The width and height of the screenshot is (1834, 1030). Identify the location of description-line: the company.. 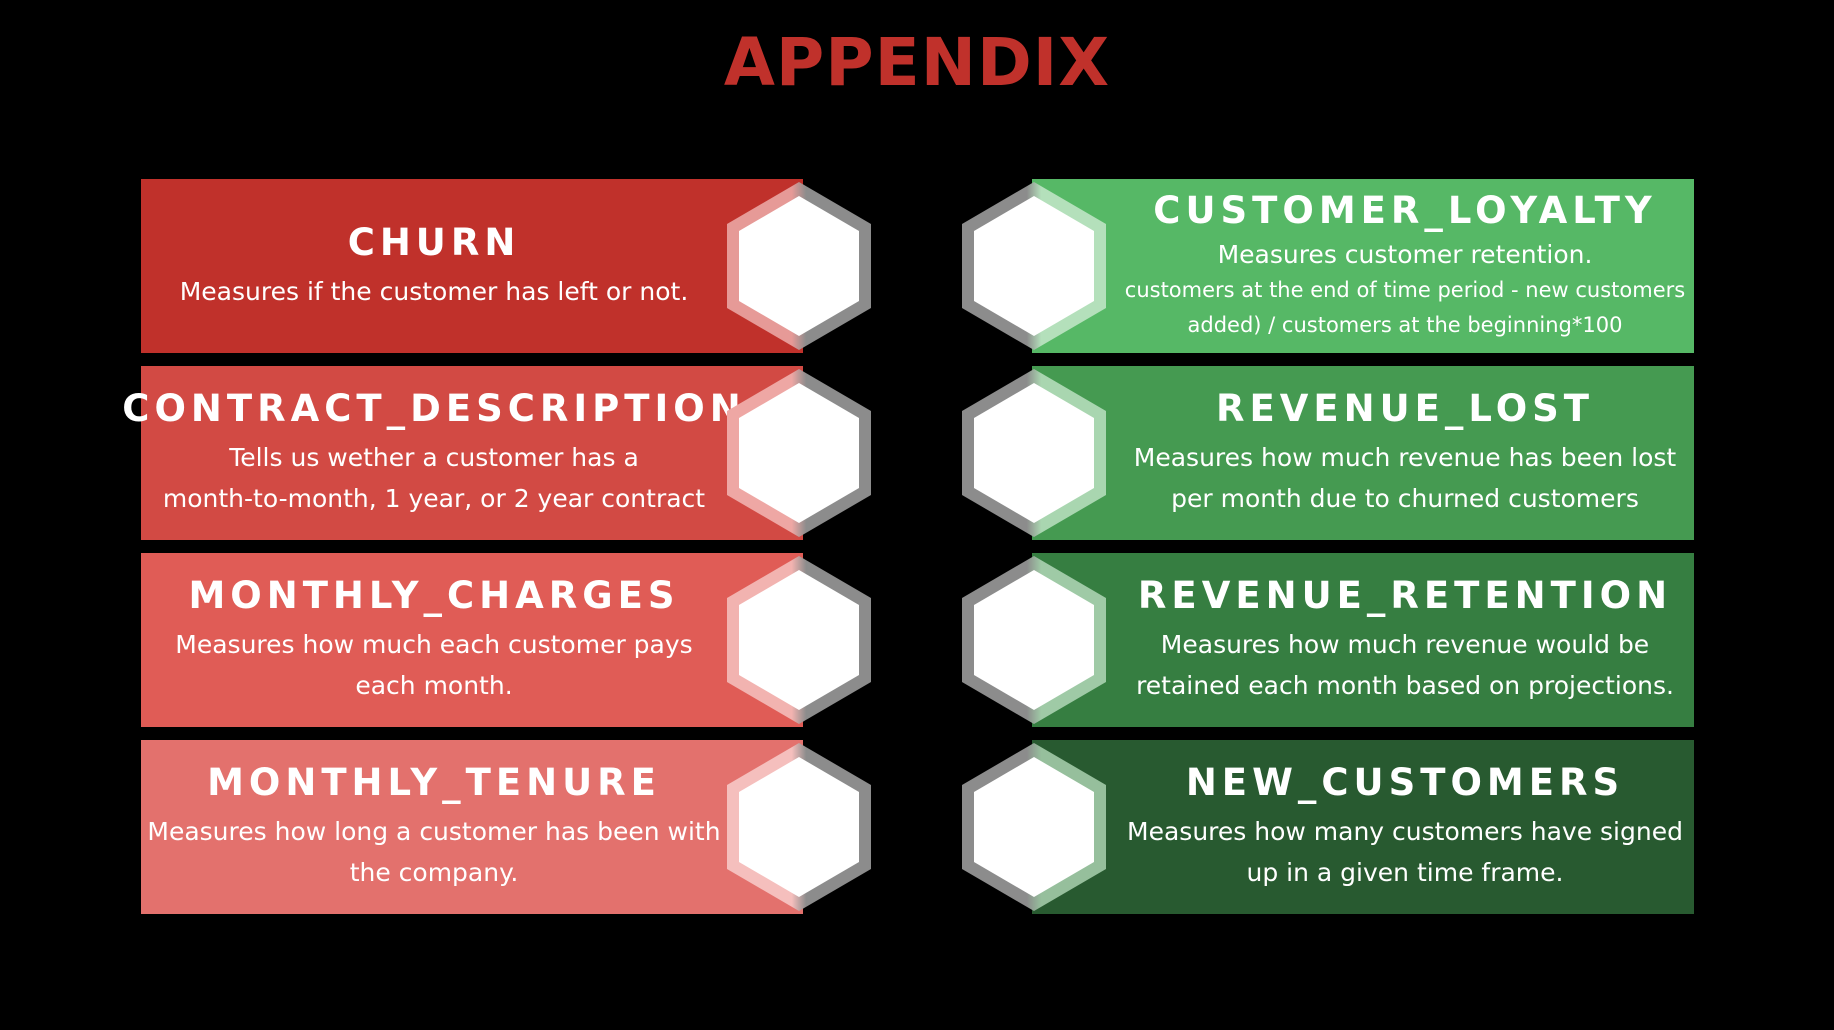
(434, 872).